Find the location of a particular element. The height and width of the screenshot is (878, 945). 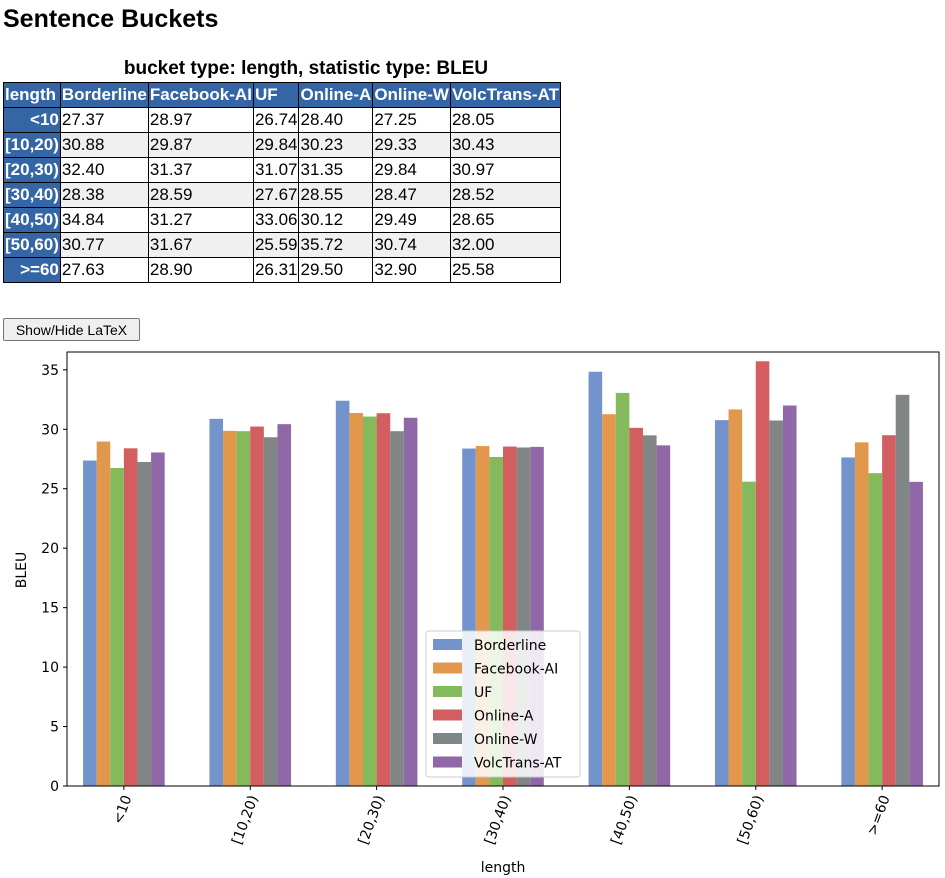

row-header: [40,50) is located at coordinates (32, 220).